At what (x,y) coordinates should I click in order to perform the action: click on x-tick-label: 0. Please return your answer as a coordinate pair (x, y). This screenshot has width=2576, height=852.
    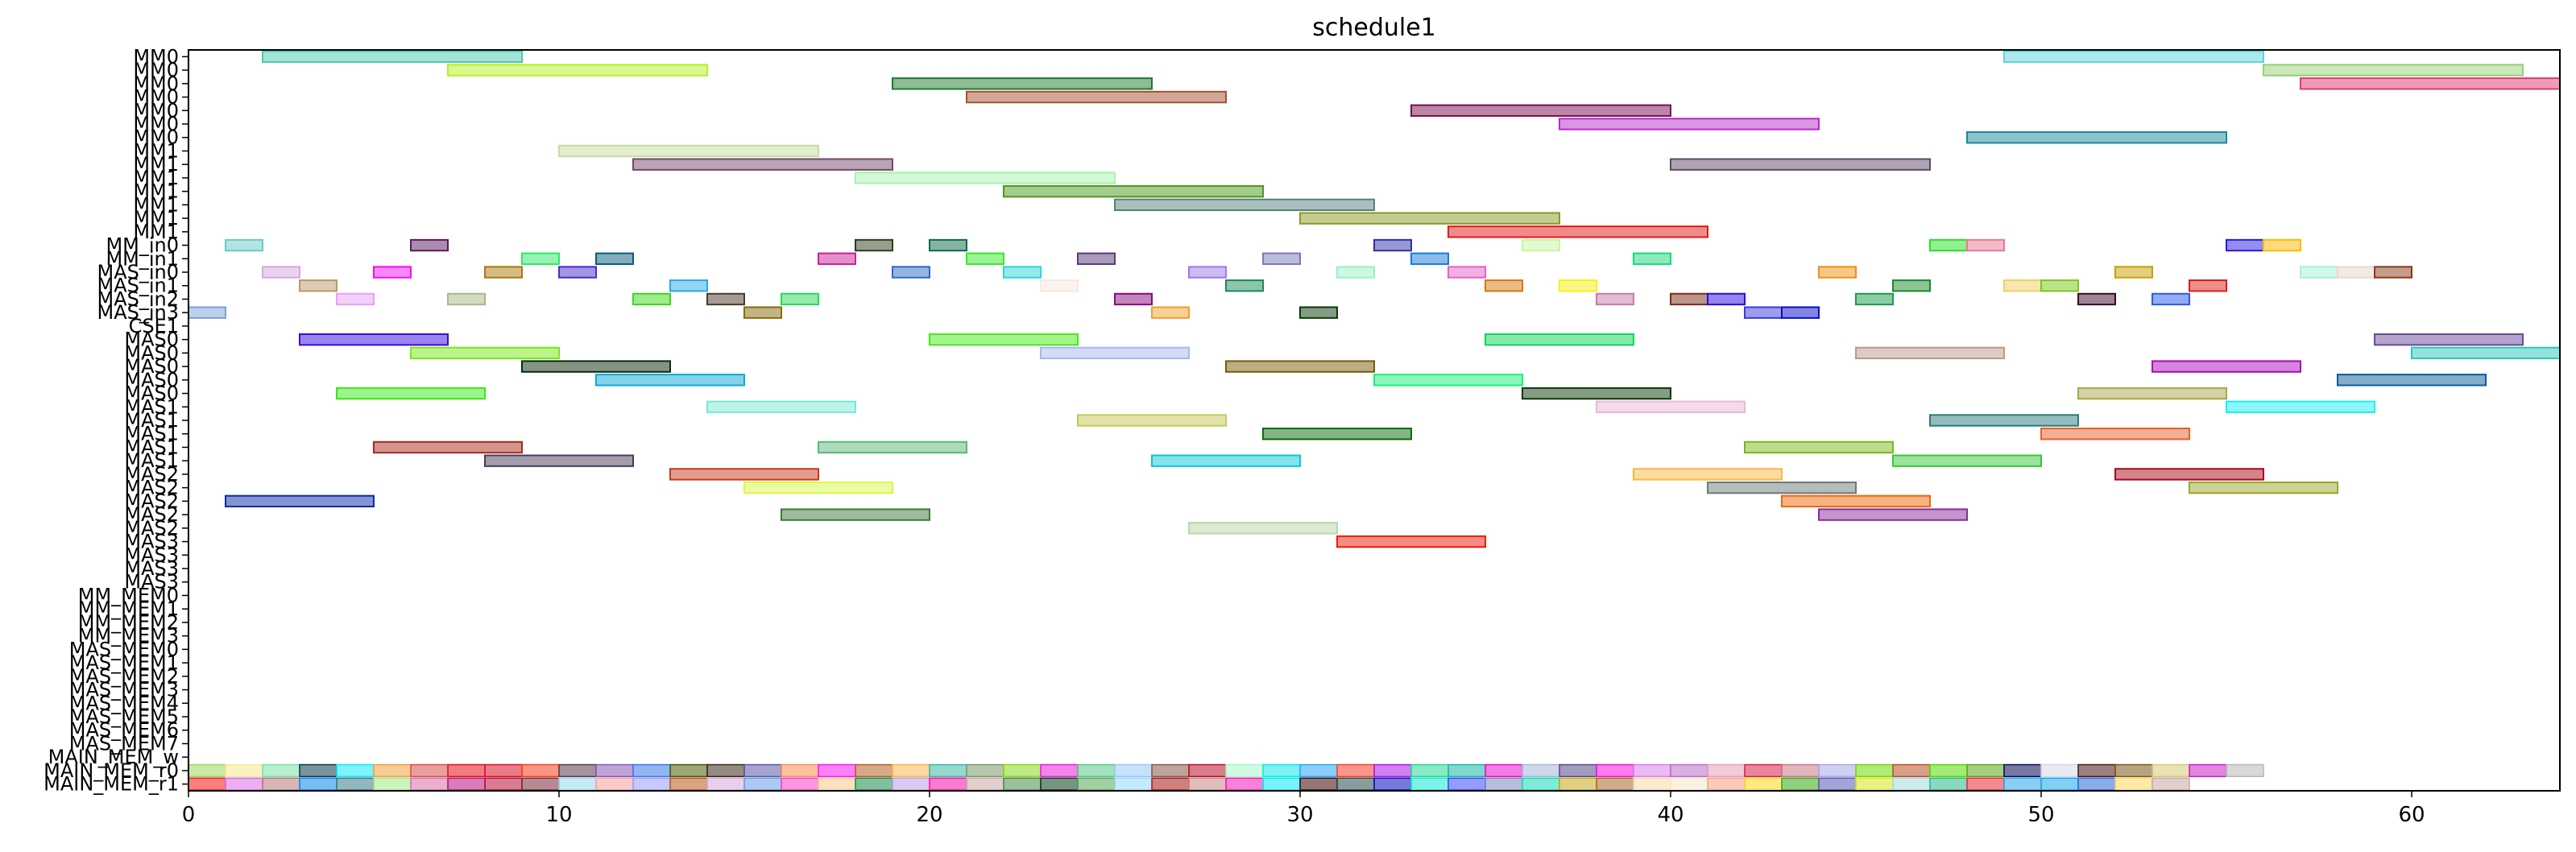
    Looking at the image, I should click on (189, 815).